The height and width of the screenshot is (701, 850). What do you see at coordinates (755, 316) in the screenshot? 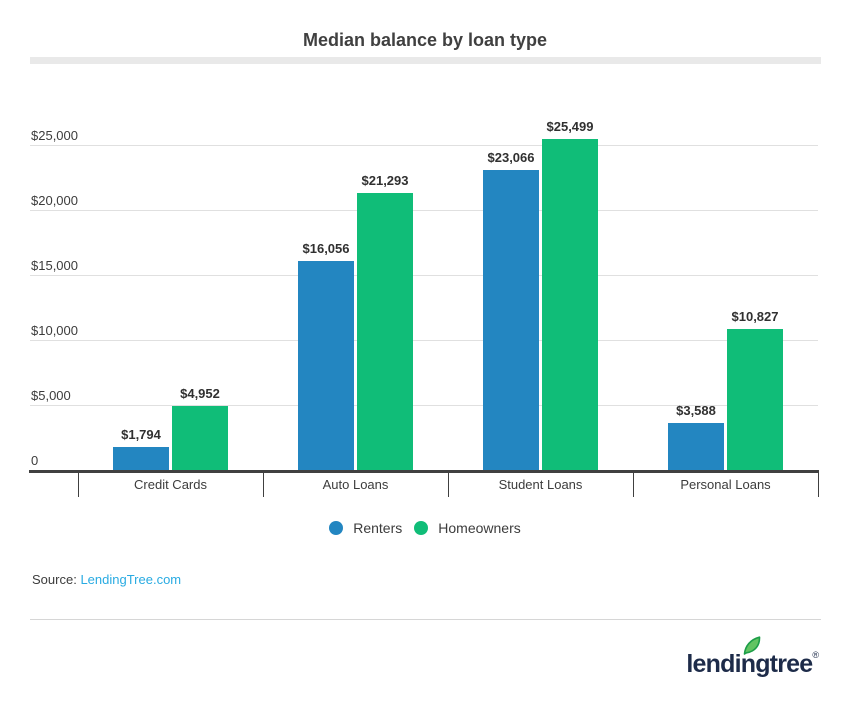
I see `bar-value-label: $10,827` at bounding box center [755, 316].